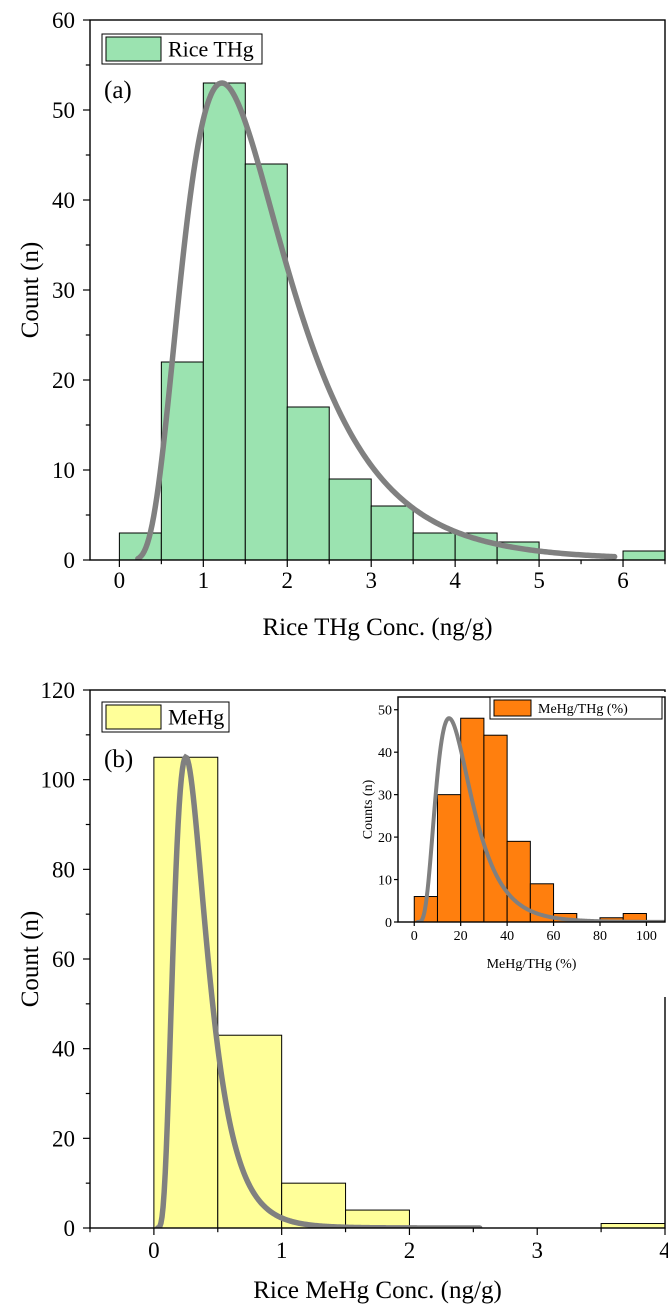 This screenshot has width=668, height=1309. I want to click on legend-label: Rice THg, so click(211, 48).